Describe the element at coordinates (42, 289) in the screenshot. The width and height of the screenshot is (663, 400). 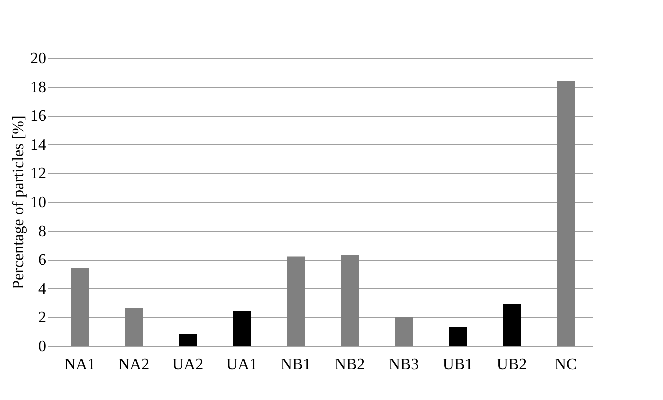
I see `y-tick-label: 4` at that location.